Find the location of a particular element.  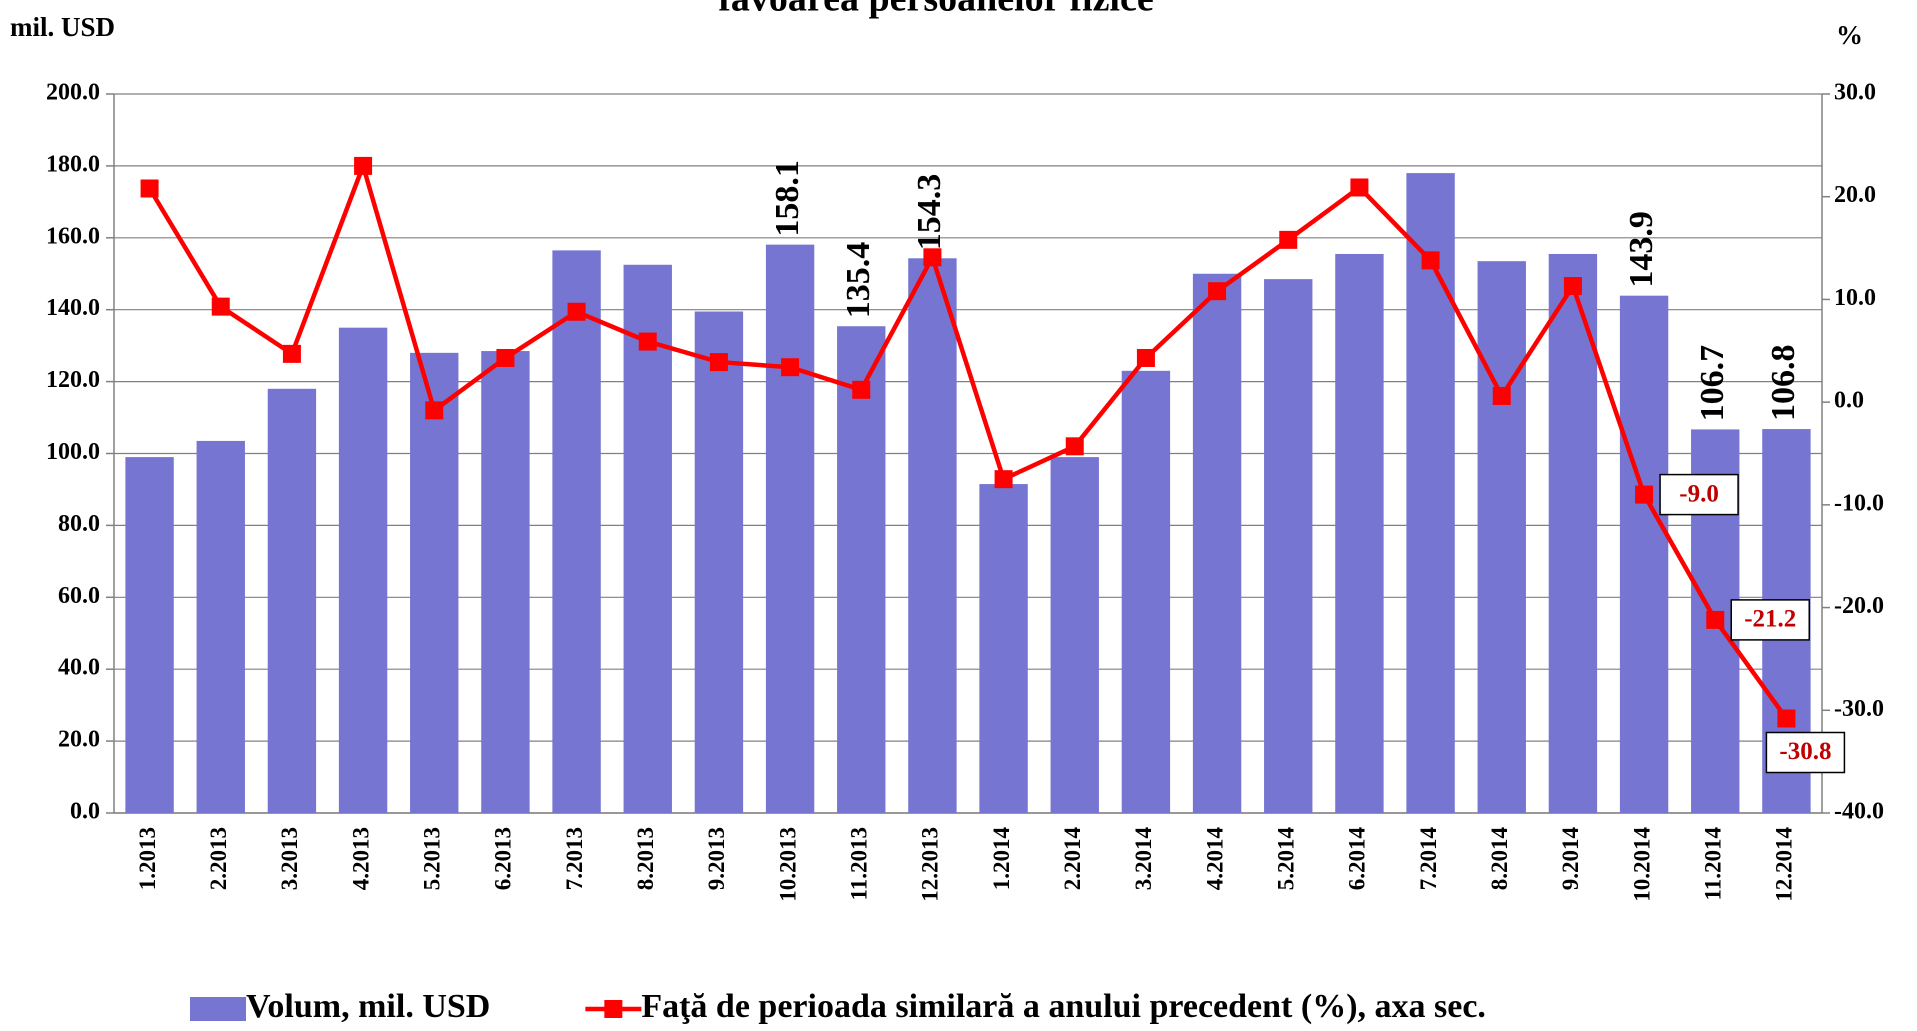

x-tick-label: 1.2013 is located at coordinates (147, 858).